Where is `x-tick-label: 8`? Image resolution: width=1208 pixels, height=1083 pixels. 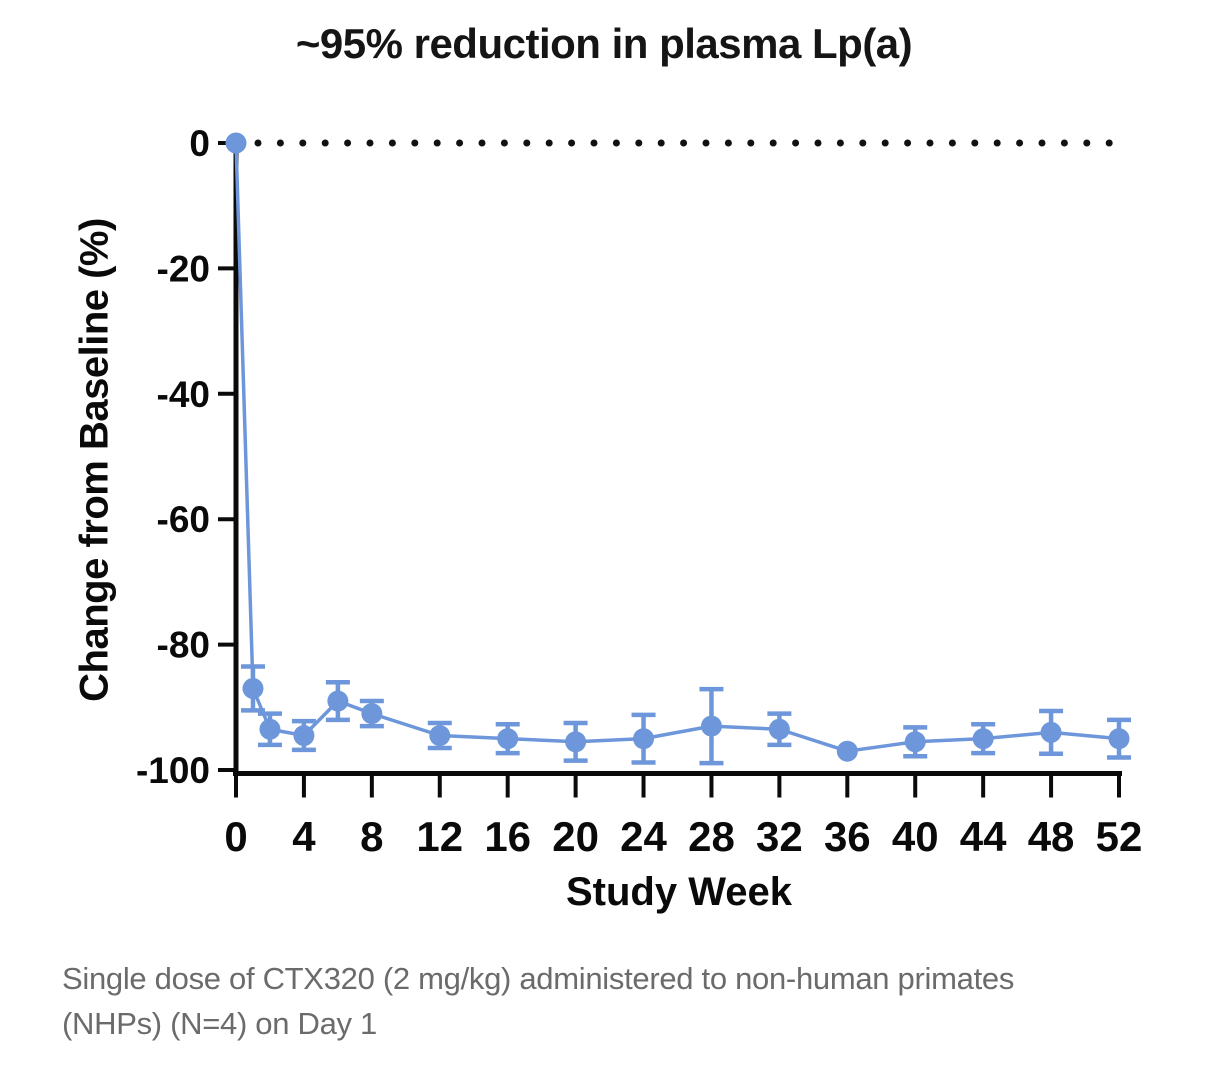
x-tick-label: 8 is located at coordinates (371, 836).